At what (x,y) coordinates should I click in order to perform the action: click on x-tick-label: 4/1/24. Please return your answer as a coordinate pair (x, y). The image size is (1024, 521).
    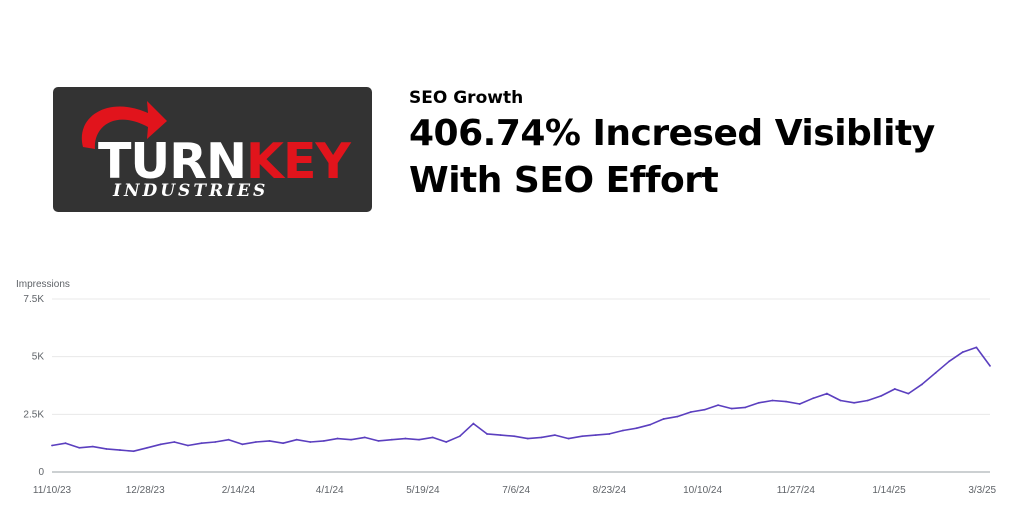
    Looking at the image, I should click on (330, 490).